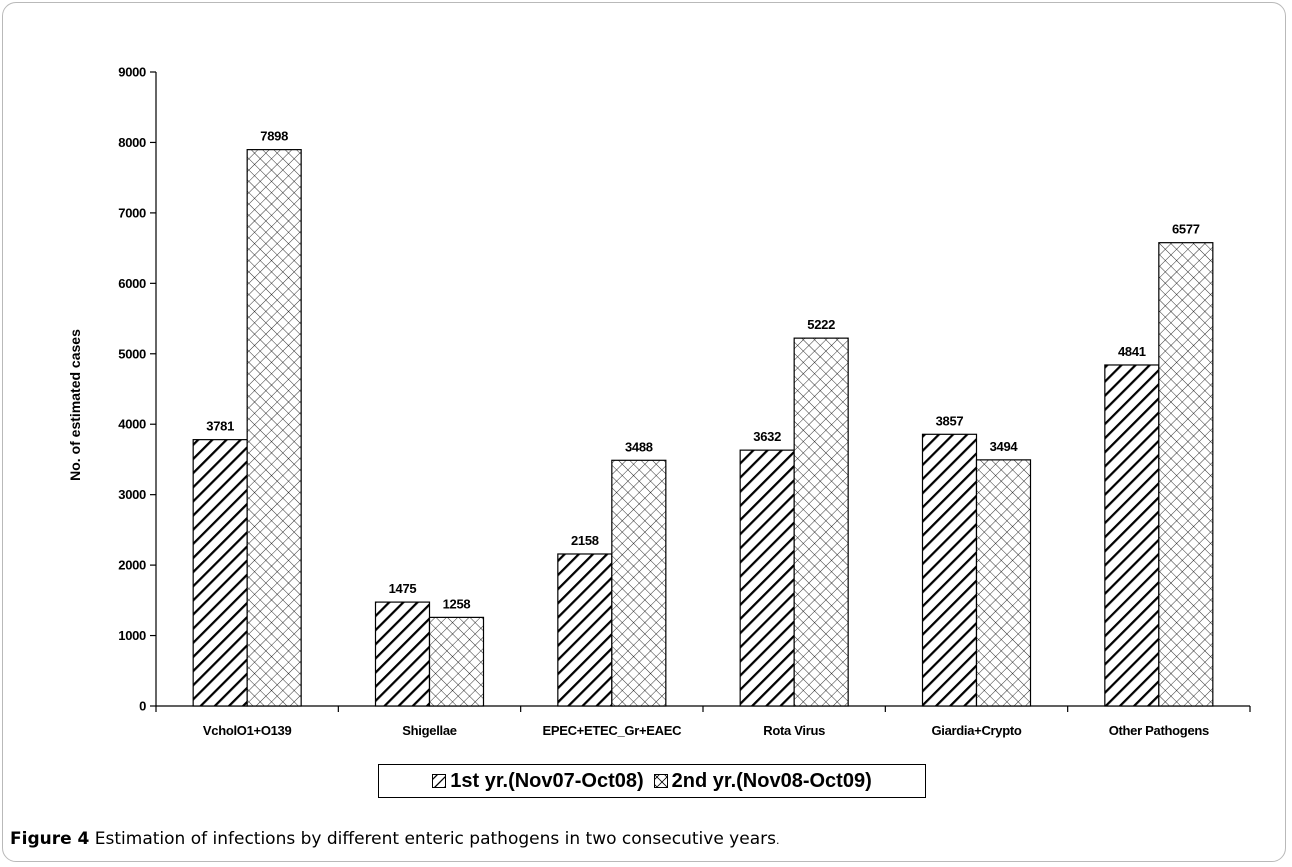  I want to click on y-tick-label: 8000, so click(132, 142).